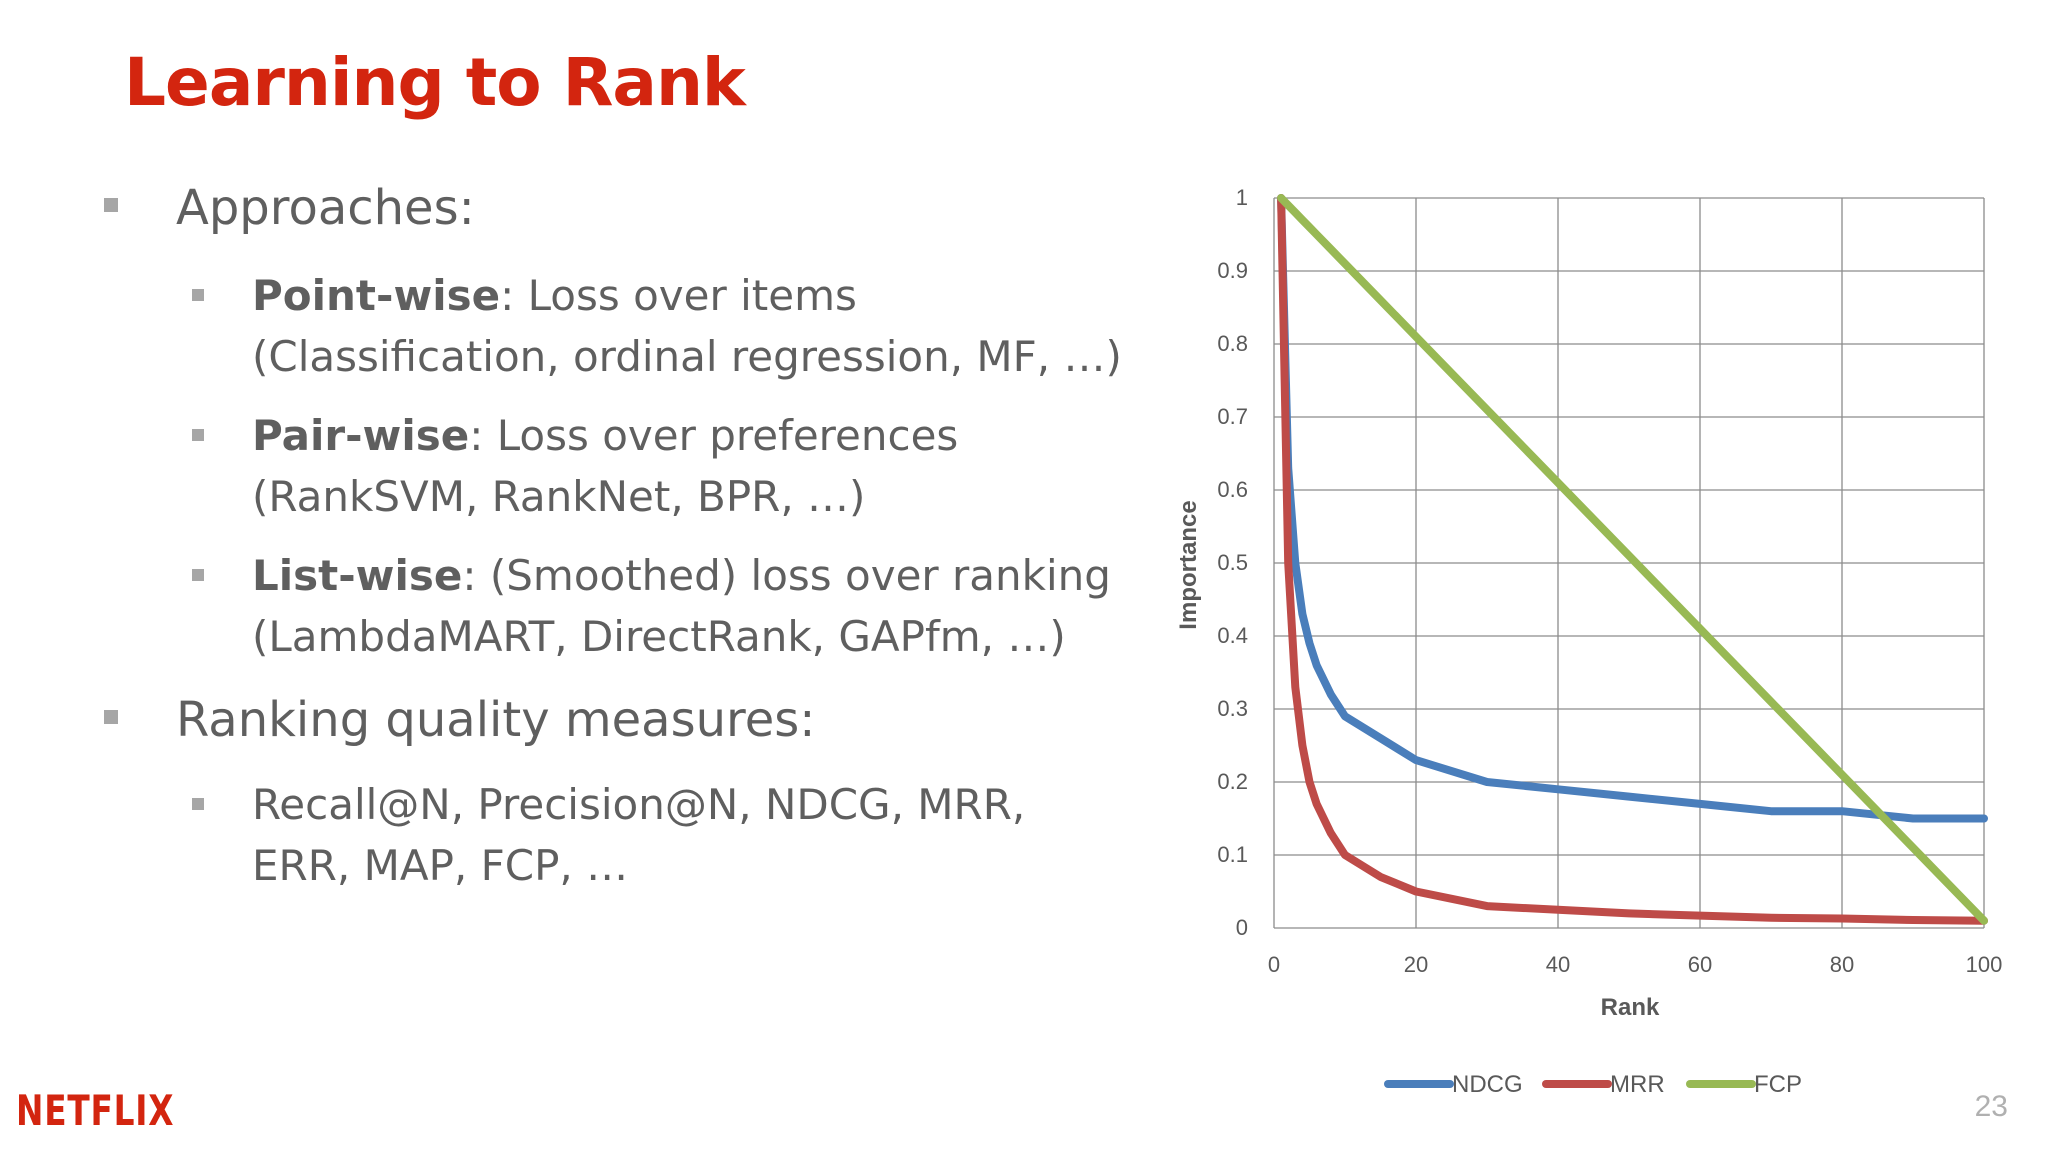  Describe the element at coordinates (325, 208) in the screenshot. I see `bullet-text: Approaches:` at that location.